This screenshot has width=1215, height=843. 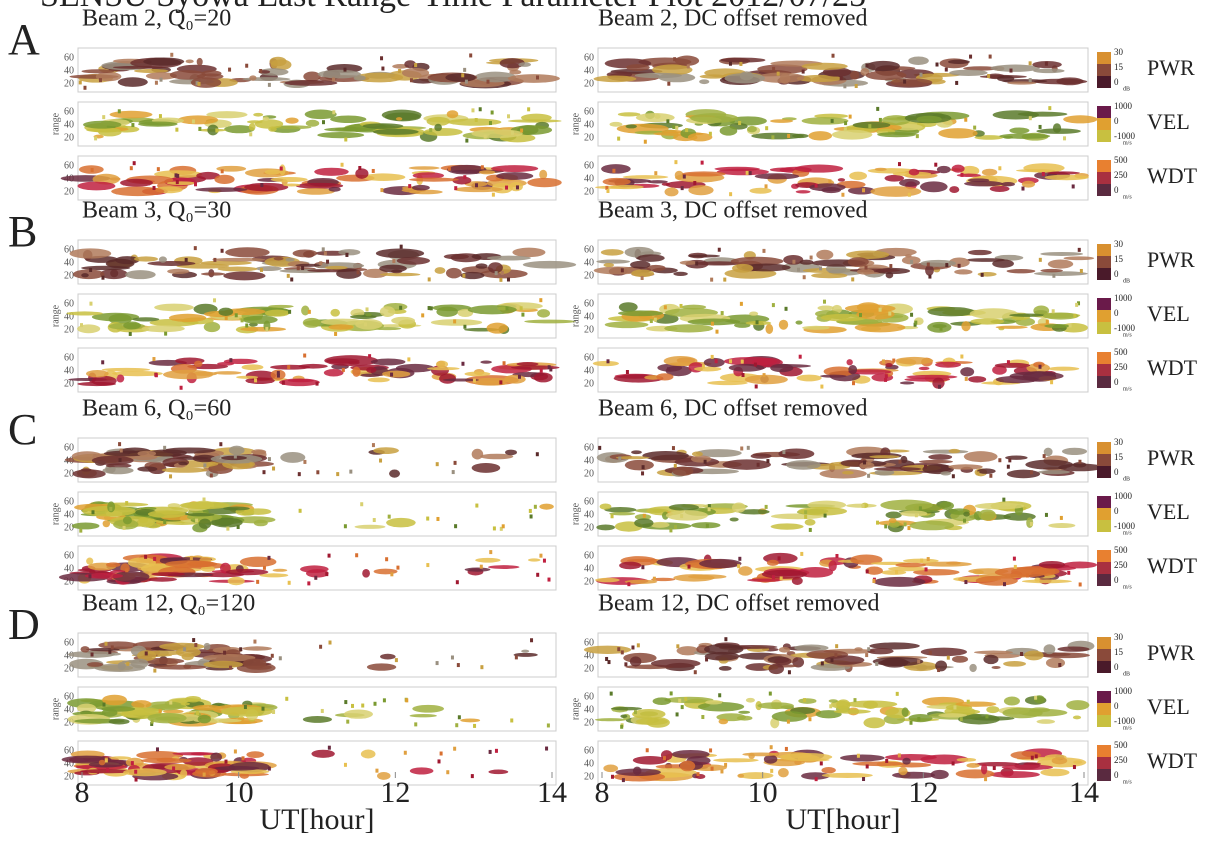 I want to click on colorbar-tick: 0, so click(x=1116, y=382).